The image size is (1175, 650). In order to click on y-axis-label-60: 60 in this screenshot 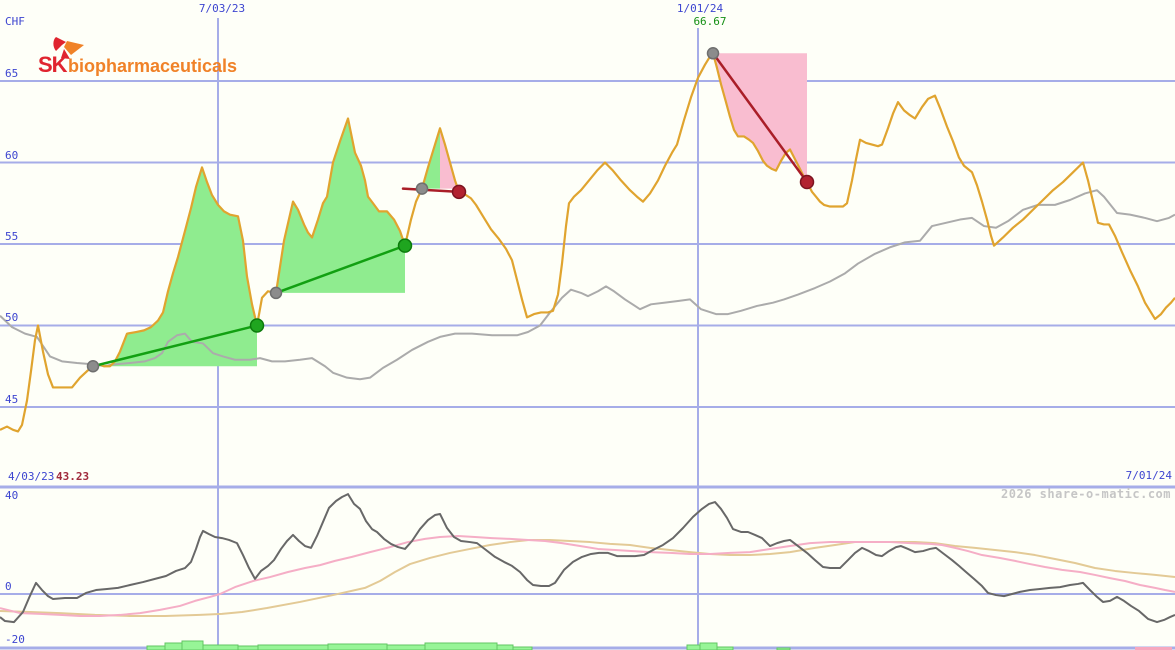, I will do `click(12, 155)`.